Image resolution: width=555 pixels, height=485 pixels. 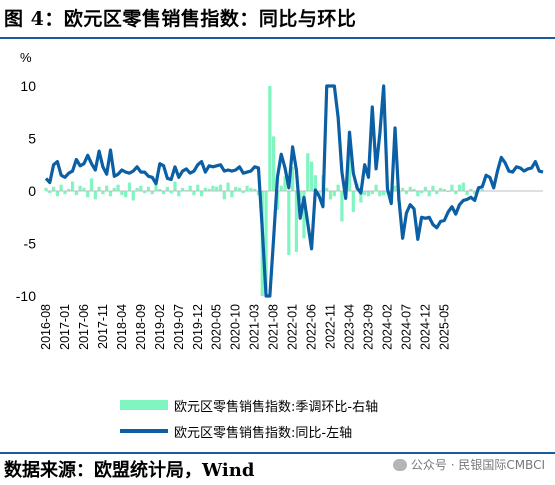 What do you see at coordinates (32, 191) in the screenshot?
I see `y-tick-label: 0` at bounding box center [32, 191].